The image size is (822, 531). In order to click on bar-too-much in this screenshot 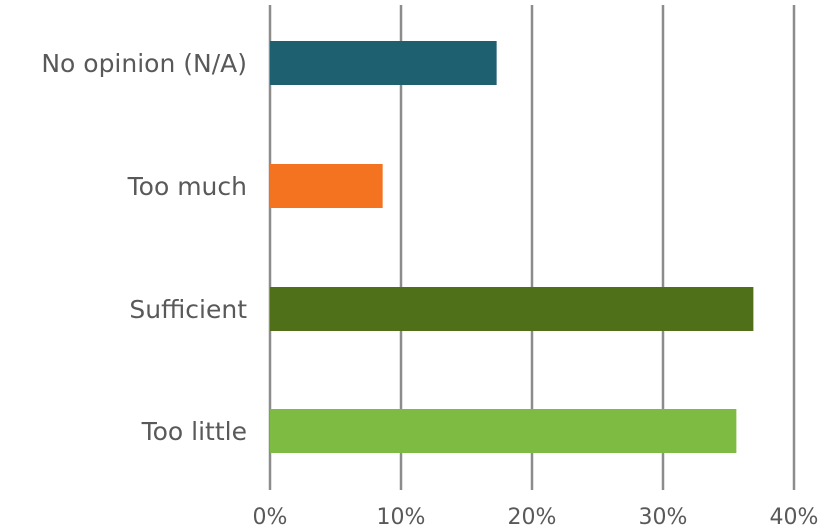, I will do `click(326, 186)`.